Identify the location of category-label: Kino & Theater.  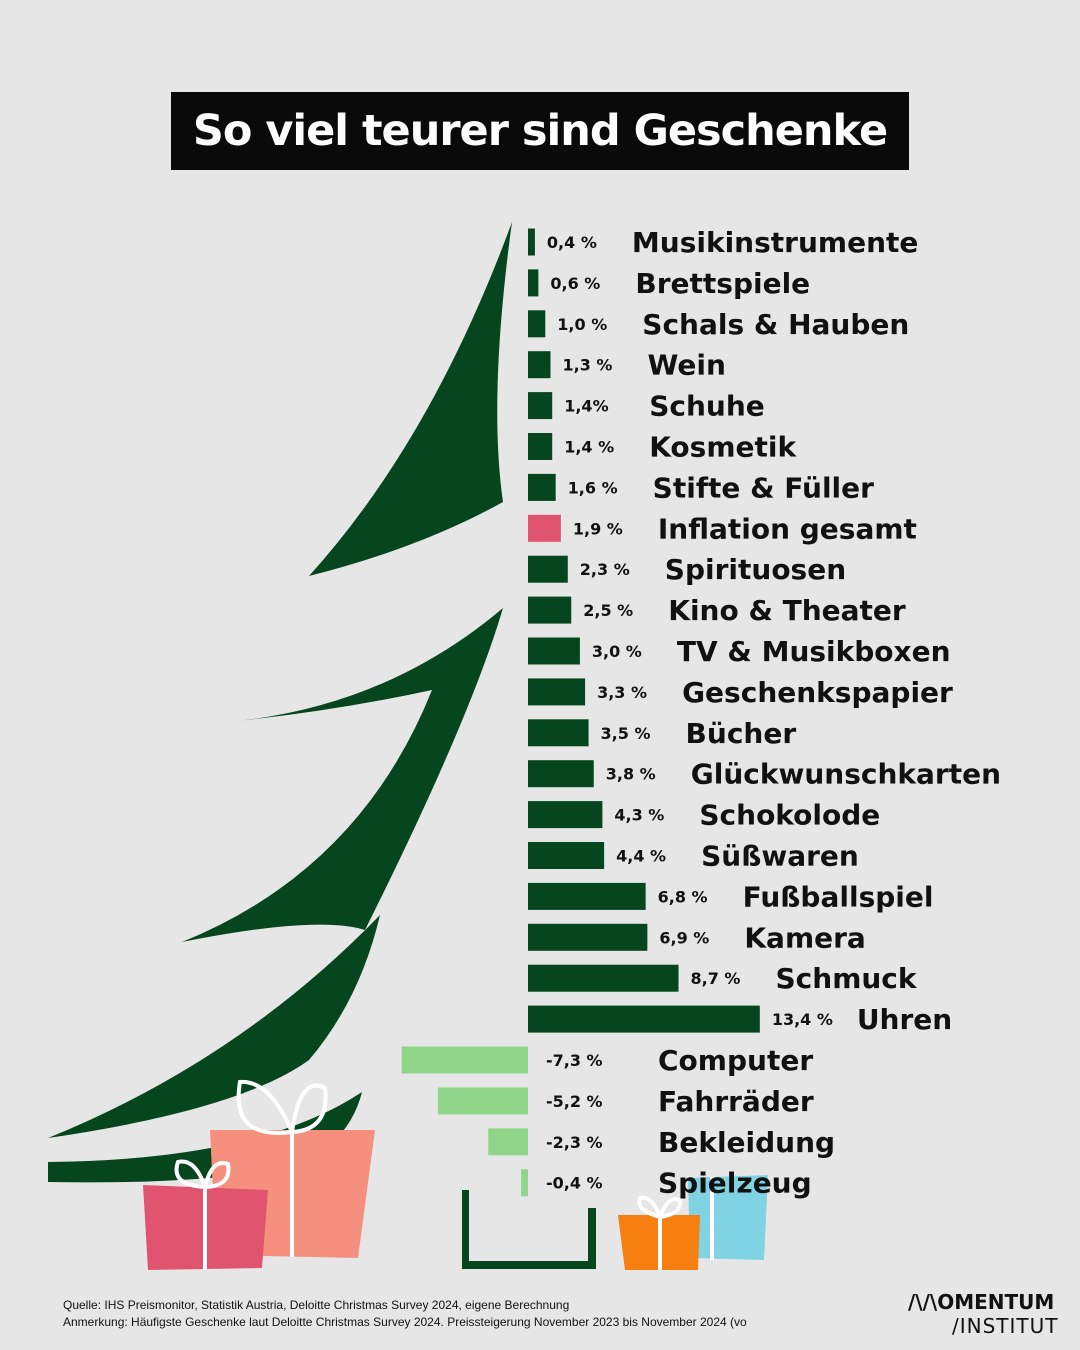
(787, 610).